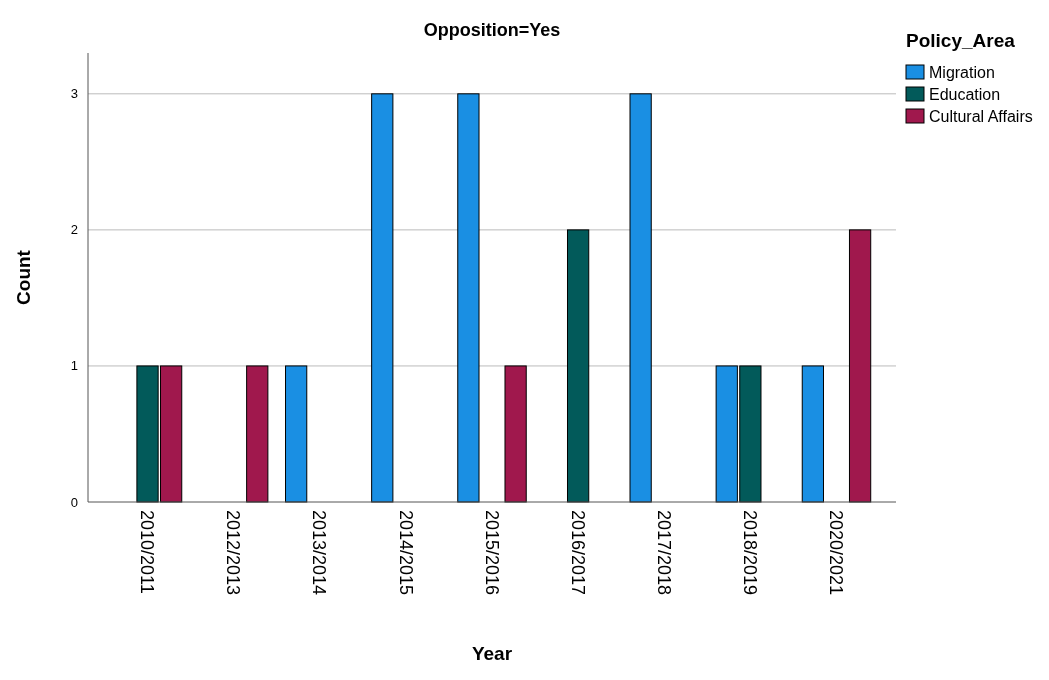 The width and height of the screenshot is (1049, 680). I want to click on y-tick-label: 0, so click(74, 502).